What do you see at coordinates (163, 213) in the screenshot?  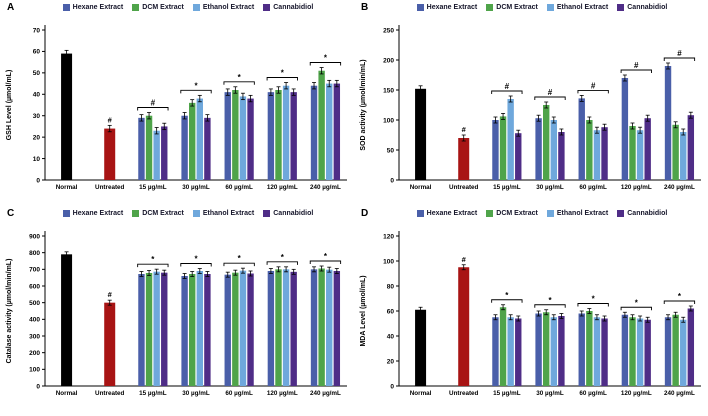 I see `legend-label: DCM Extract` at bounding box center [163, 213].